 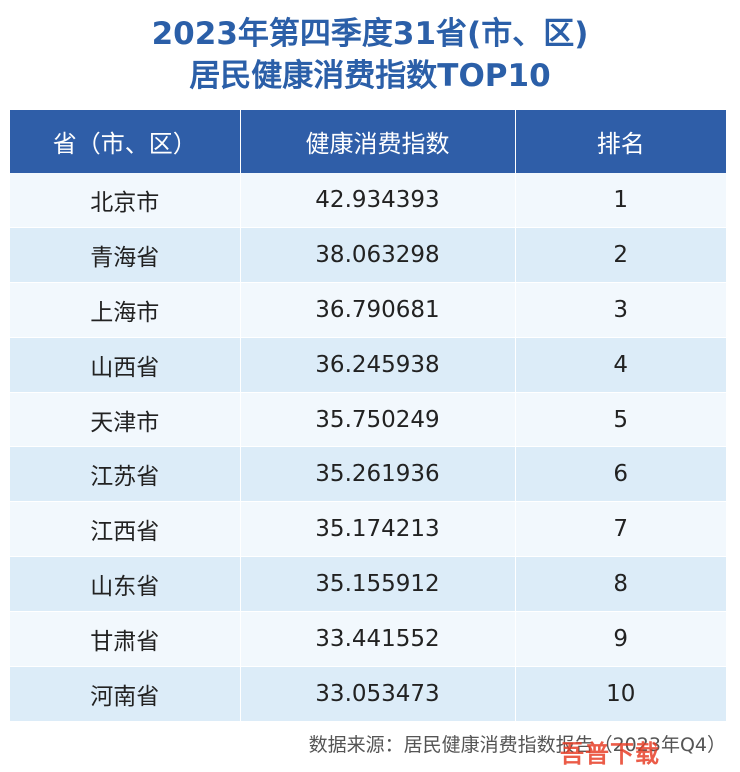 What do you see at coordinates (125, 639) in the screenshot?
I see `cell-province: 甘肃省` at bounding box center [125, 639].